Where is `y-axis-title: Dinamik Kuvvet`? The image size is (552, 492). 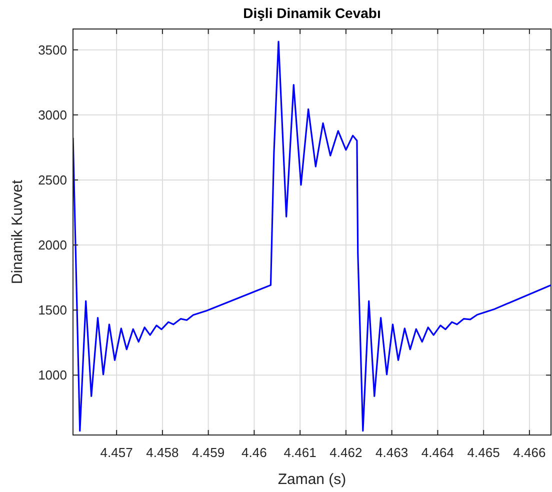 y-axis-title: Dinamik Kuvvet is located at coordinates (17, 231).